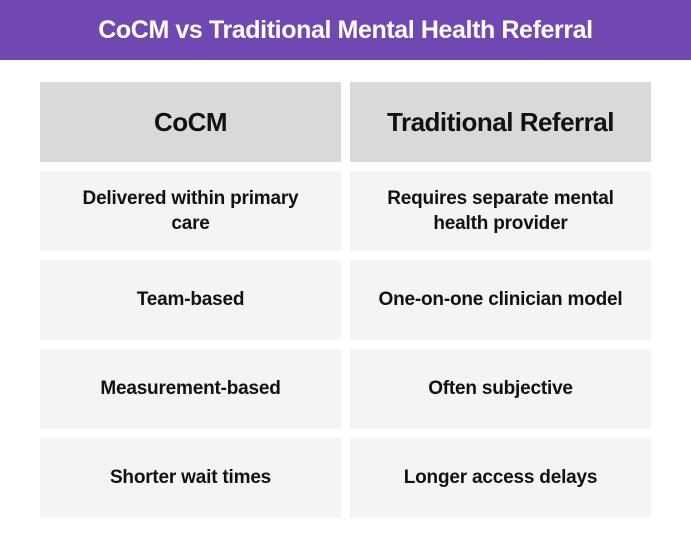 This screenshot has height=551, width=691. What do you see at coordinates (190, 389) in the screenshot?
I see `table-cell-cocm-row-3: Measurement-based` at bounding box center [190, 389].